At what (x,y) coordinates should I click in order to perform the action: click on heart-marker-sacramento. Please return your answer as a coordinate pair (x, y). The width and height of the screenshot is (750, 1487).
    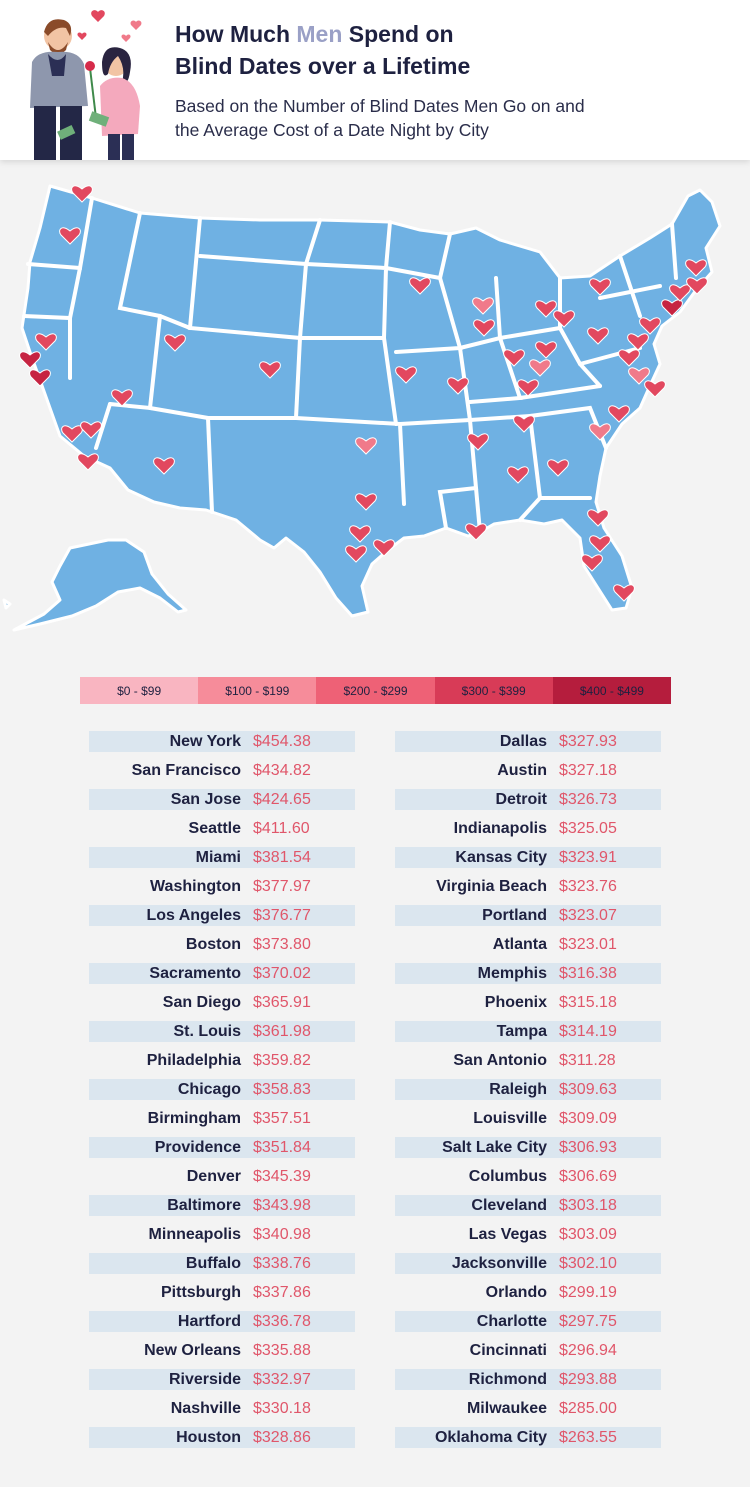
    Looking at the image, I should click on (46, 342).